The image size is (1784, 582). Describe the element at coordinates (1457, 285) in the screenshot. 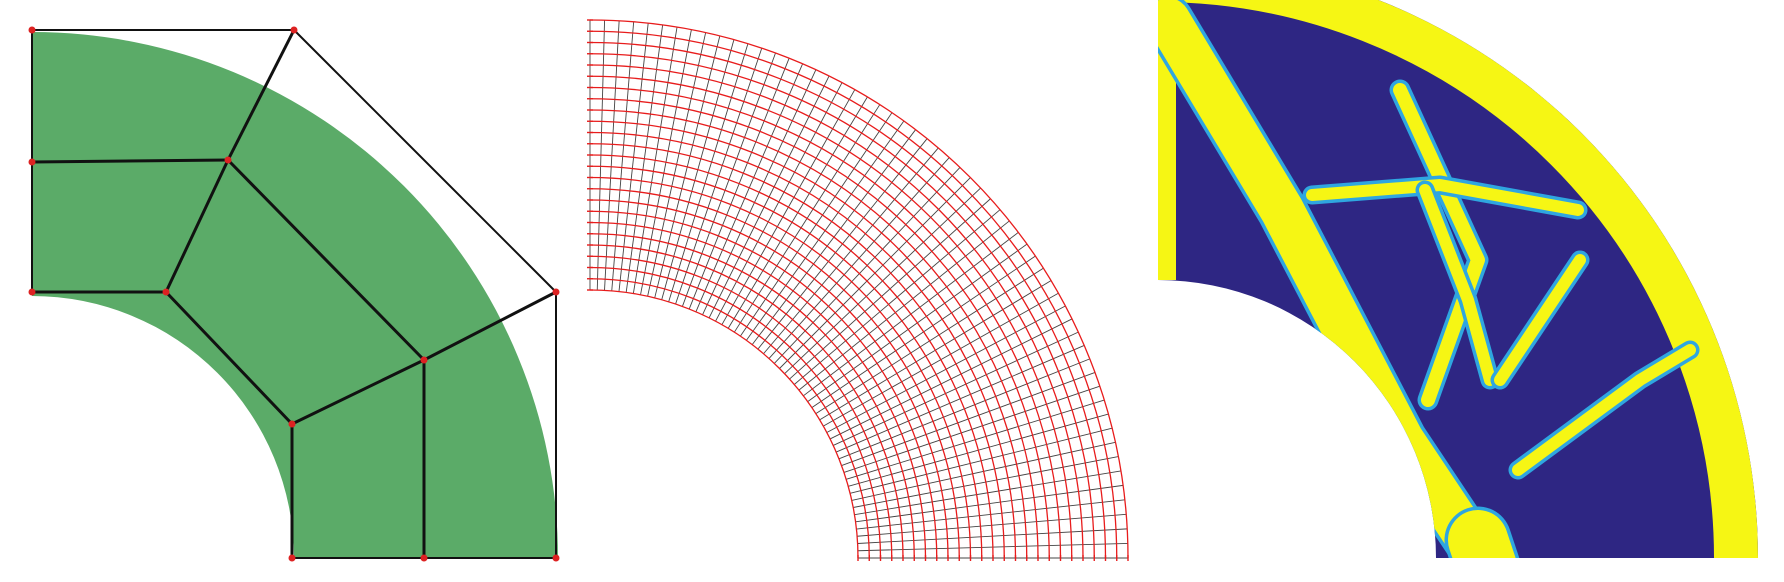

I see `mid-diagonal-member` at that location.